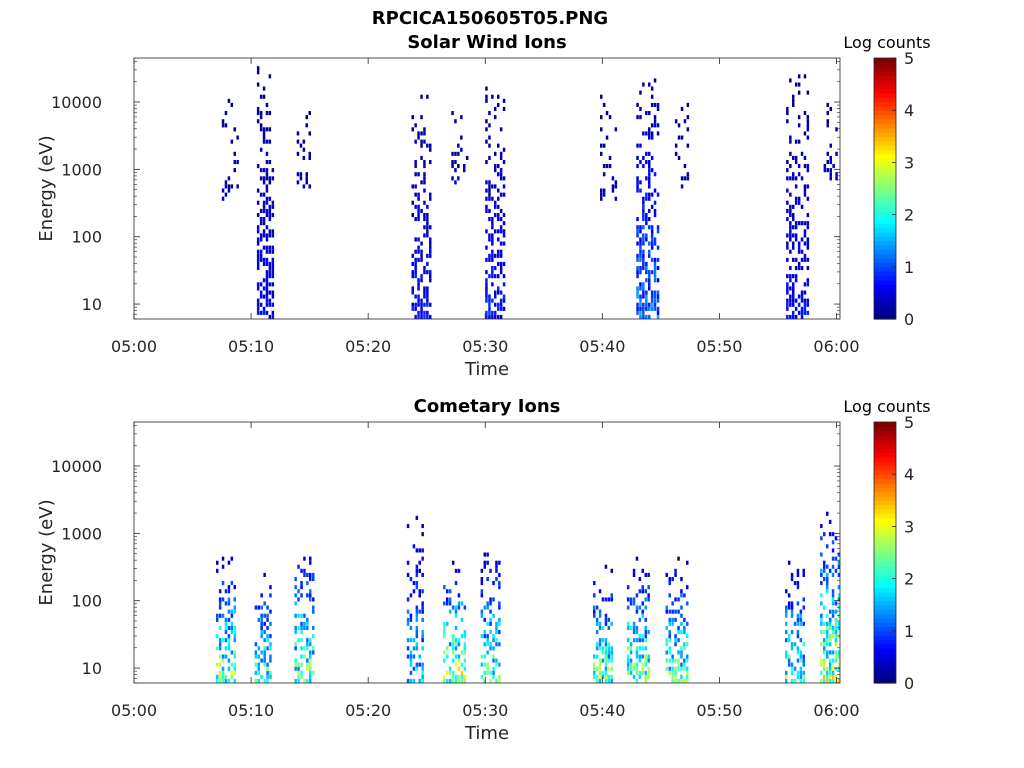  What do you see at coordinates (528, 597) in the screenshot?
I see `spectrogram` at bounding box center [528, 597].